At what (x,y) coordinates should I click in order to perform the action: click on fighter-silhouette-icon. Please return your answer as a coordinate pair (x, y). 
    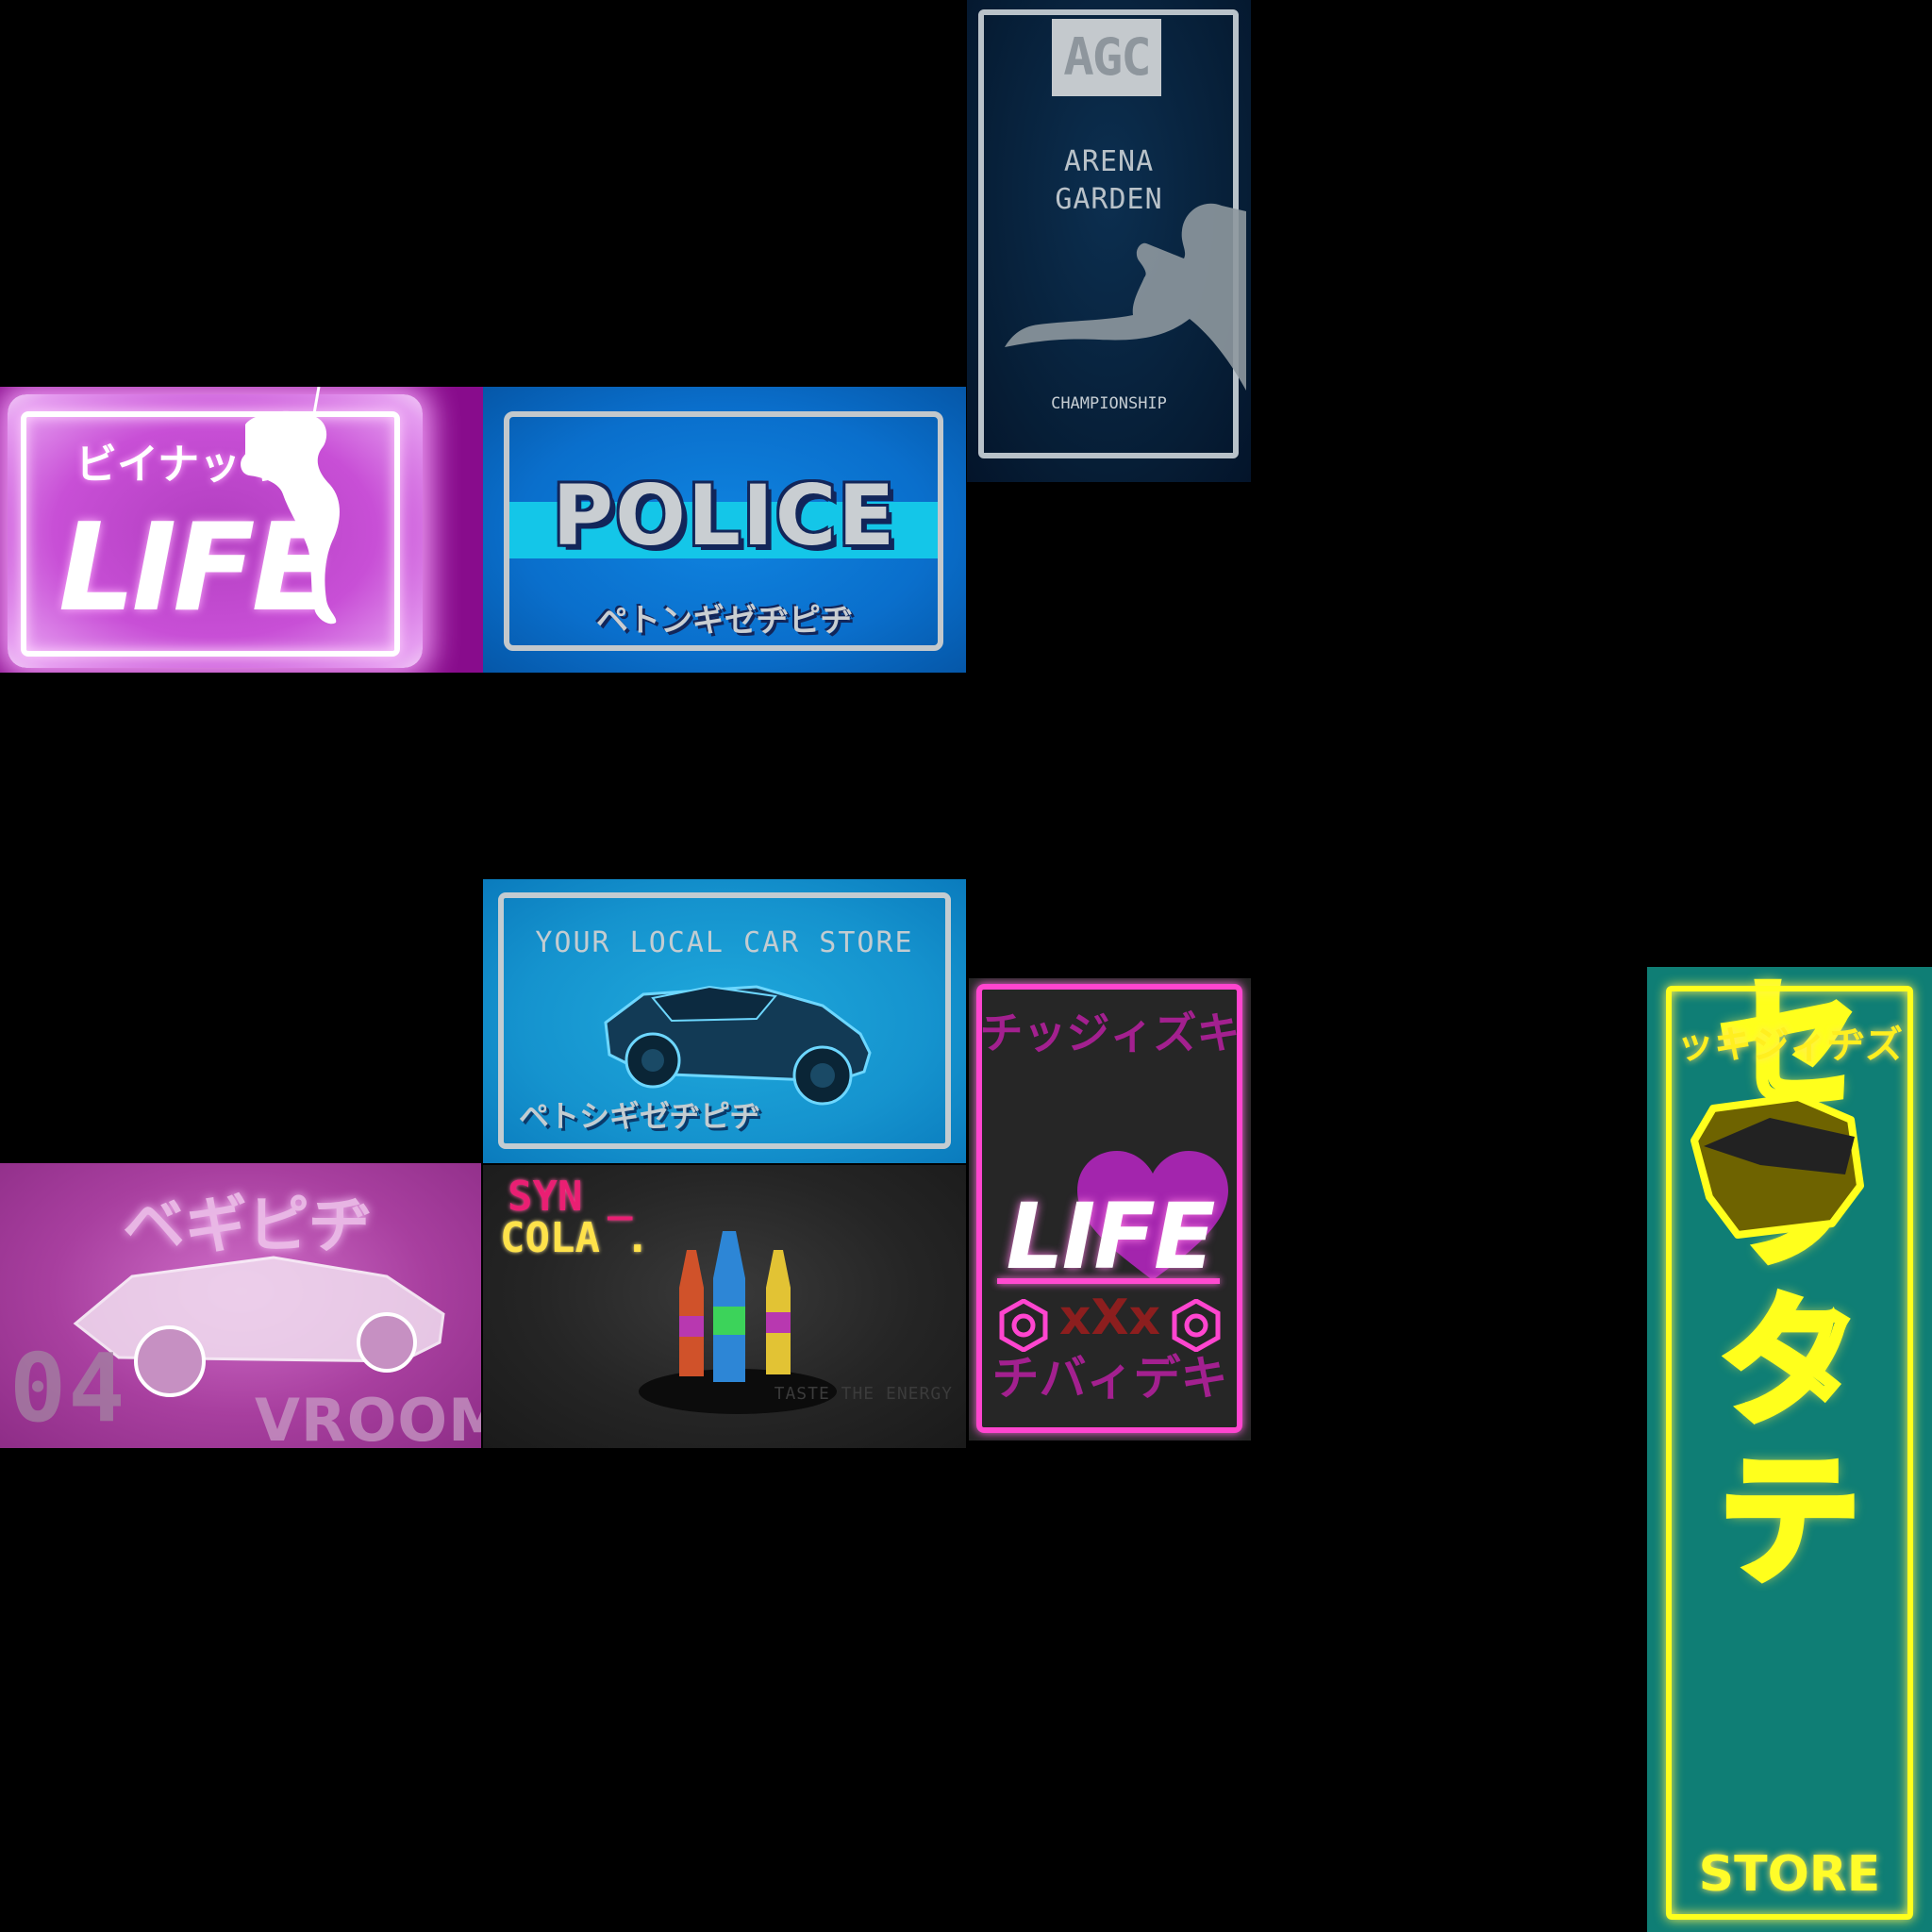
    Looking at the image, I should click on (1125, 297).